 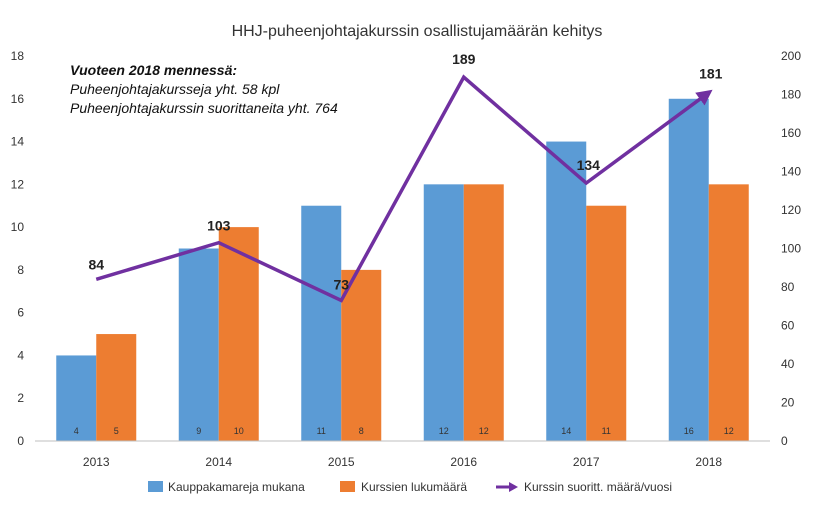 What do you see at coordinates (784, 441) in the screenshot?
I see `right-axis-tick-label: 0` at bounding box center [784, 441].